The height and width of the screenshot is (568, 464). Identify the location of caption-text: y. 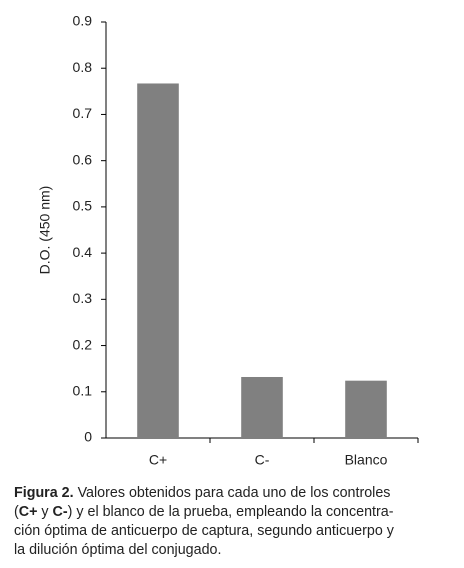
(45, 512).